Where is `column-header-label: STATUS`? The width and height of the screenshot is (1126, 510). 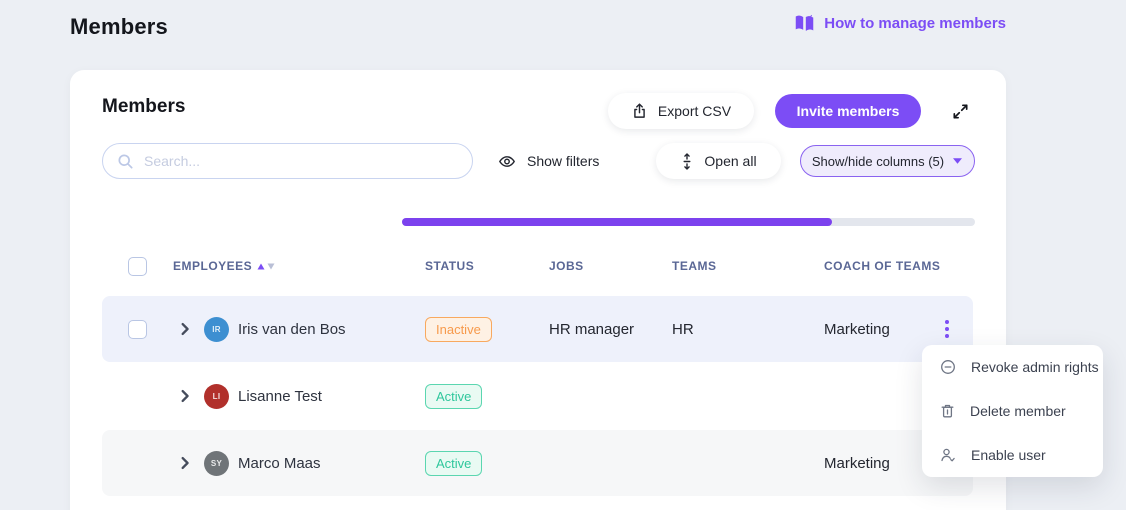 column-header-label: STATUS is located at coordinates (450, 266).